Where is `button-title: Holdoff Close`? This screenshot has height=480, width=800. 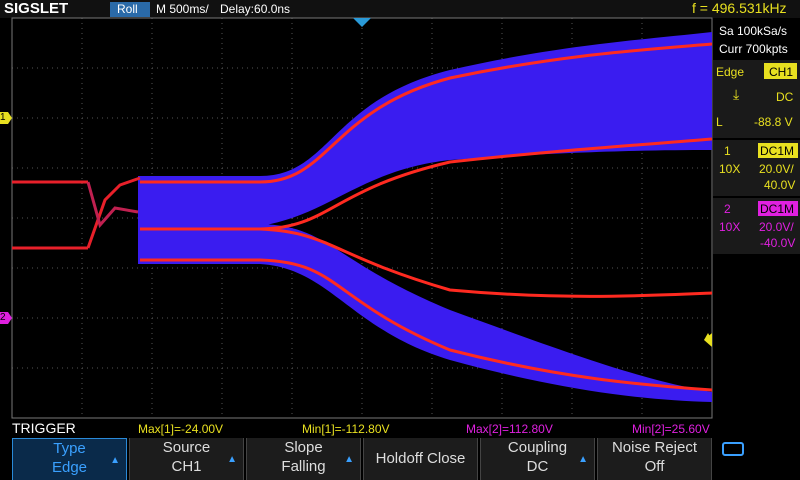
button-title: Holdoff Close is located at coordinates (420, 458).